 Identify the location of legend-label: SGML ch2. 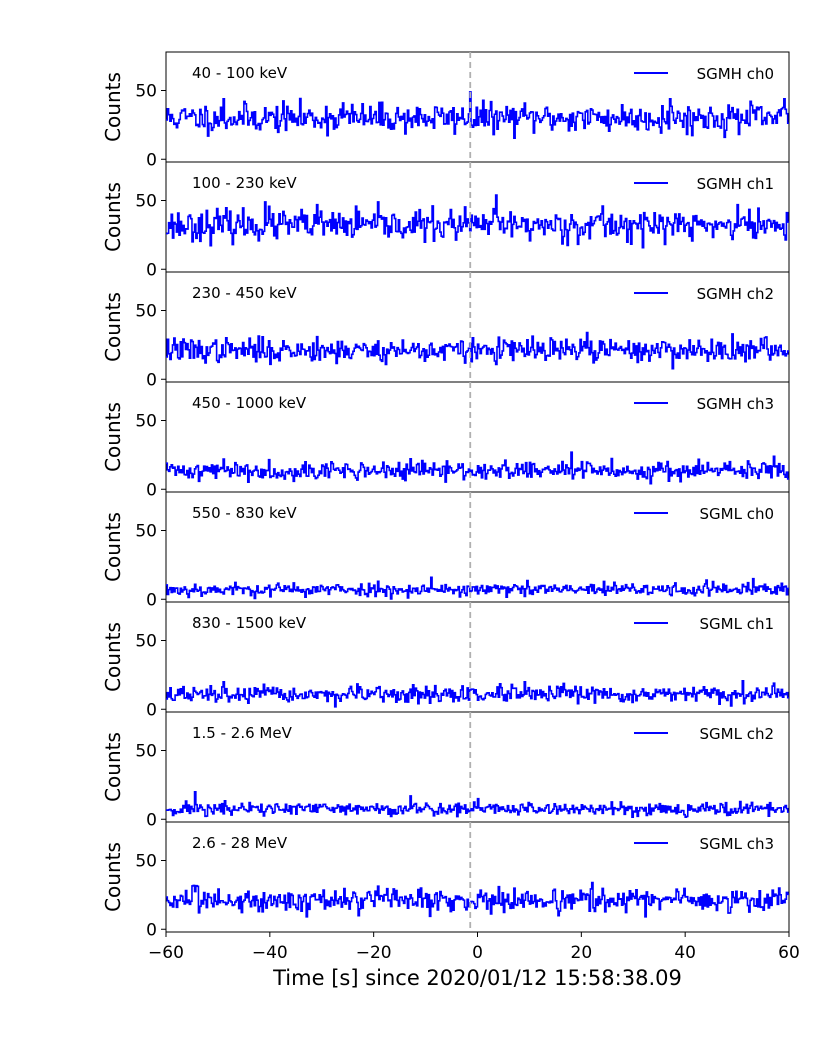
(736, 734).